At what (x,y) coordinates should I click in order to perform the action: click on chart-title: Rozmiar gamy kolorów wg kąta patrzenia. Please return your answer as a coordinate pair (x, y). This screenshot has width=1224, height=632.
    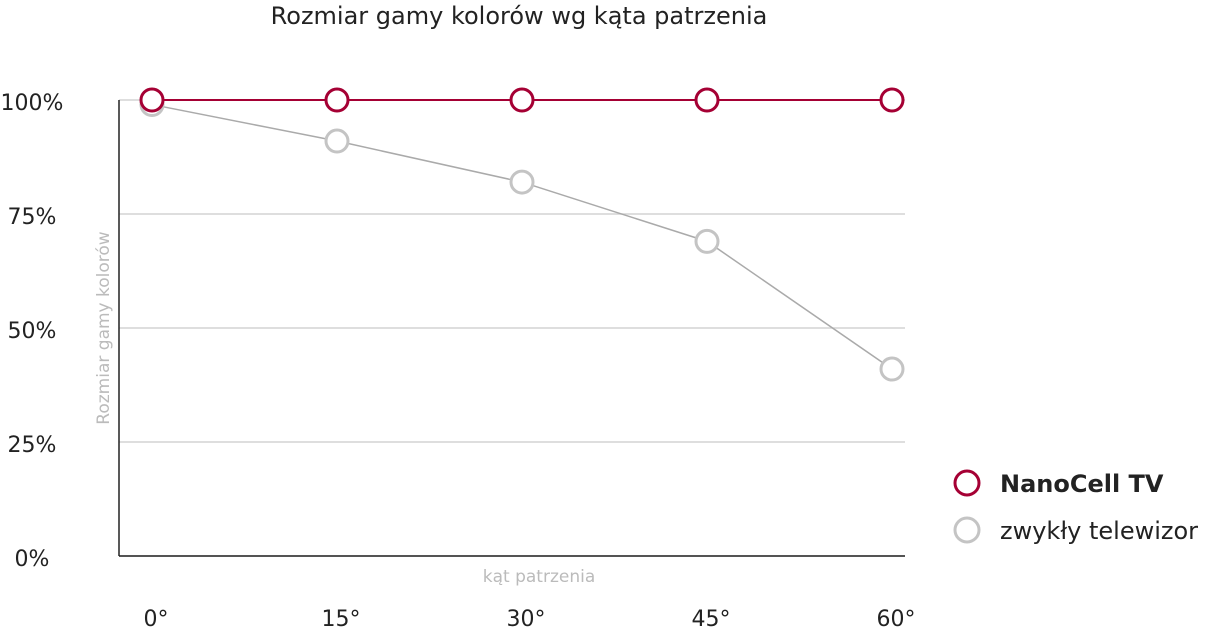
    Looking at the image, I should click on (519, 16).